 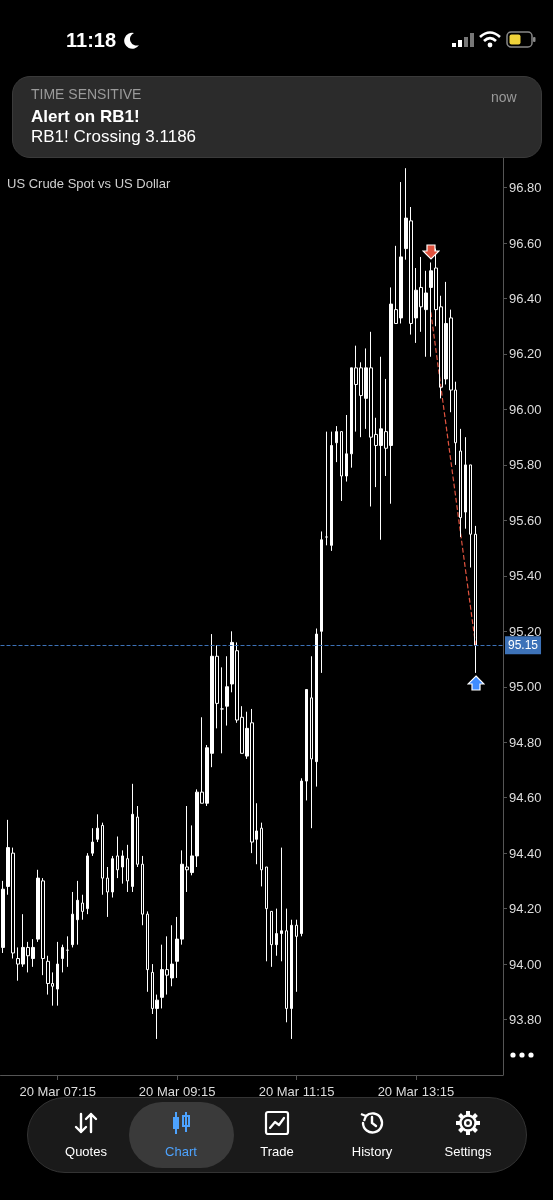 I want to click on y-tick-label: 95.80, so click(x=525, y=465).